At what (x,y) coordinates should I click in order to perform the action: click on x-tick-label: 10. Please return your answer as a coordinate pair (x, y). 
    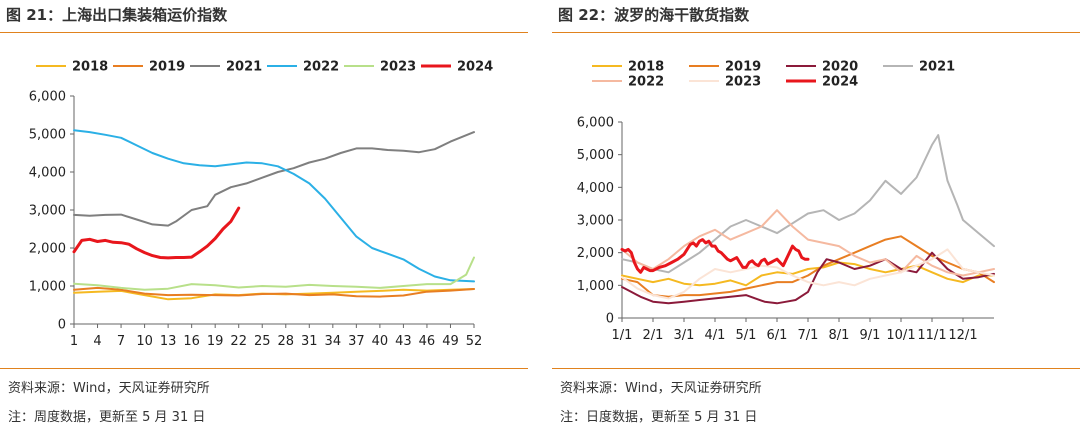
    Looking at the image, I should click on (144, 341).